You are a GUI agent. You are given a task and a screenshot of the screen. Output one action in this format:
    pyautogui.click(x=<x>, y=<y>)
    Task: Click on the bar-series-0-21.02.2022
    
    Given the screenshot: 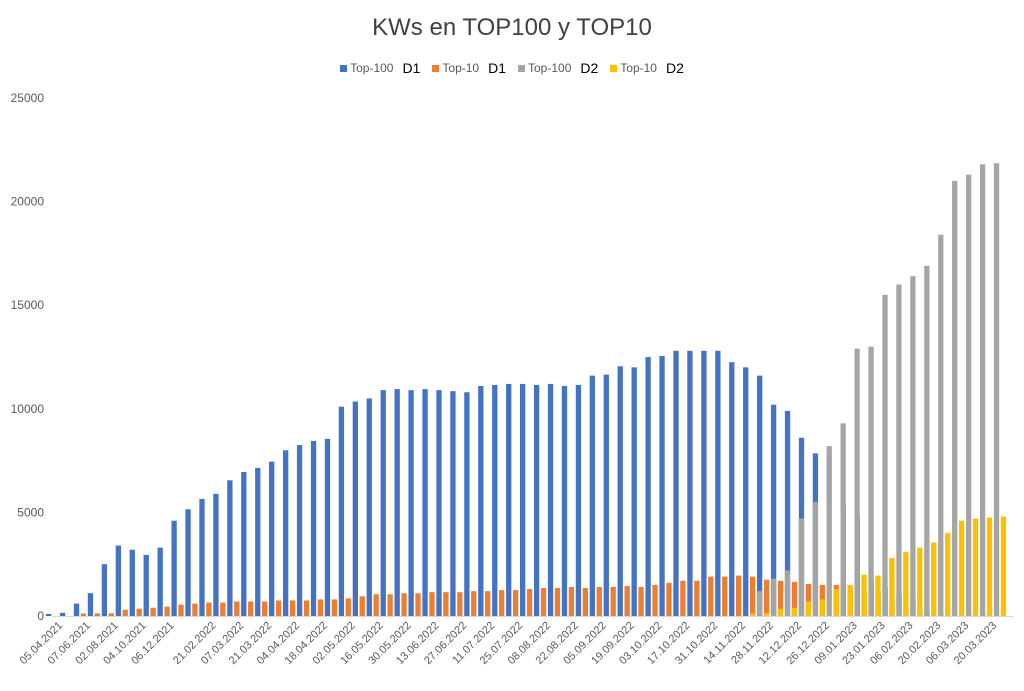 What is the action you would take?
    pyautogui.click(x=202, y=557)
    